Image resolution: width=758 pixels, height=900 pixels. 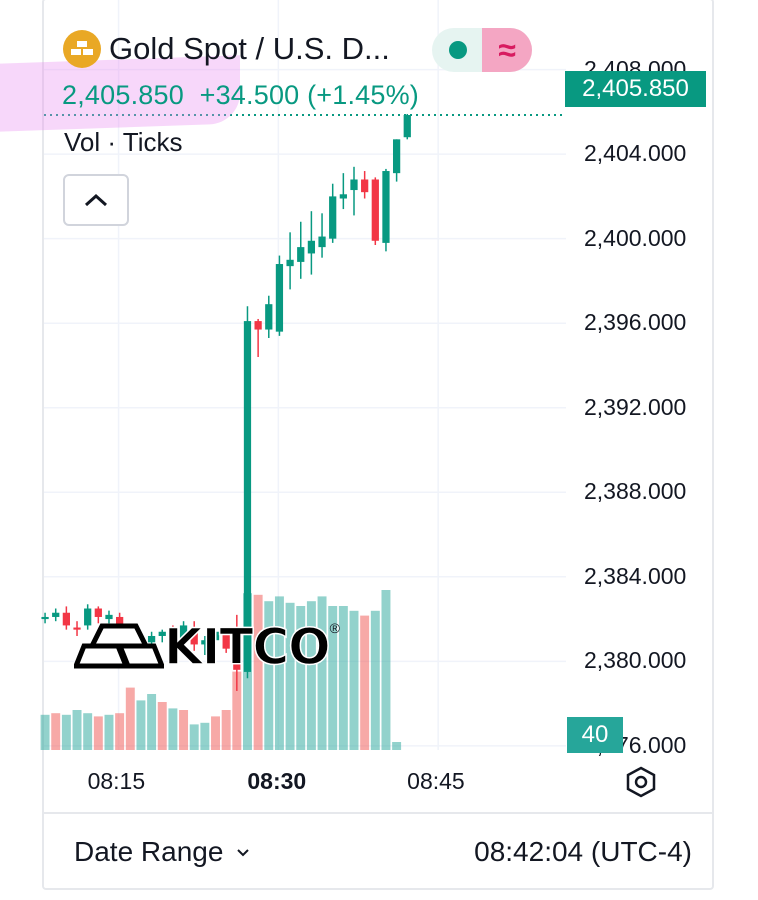 I want to click on approx-icon: ≈, so click(x=507, y=50).